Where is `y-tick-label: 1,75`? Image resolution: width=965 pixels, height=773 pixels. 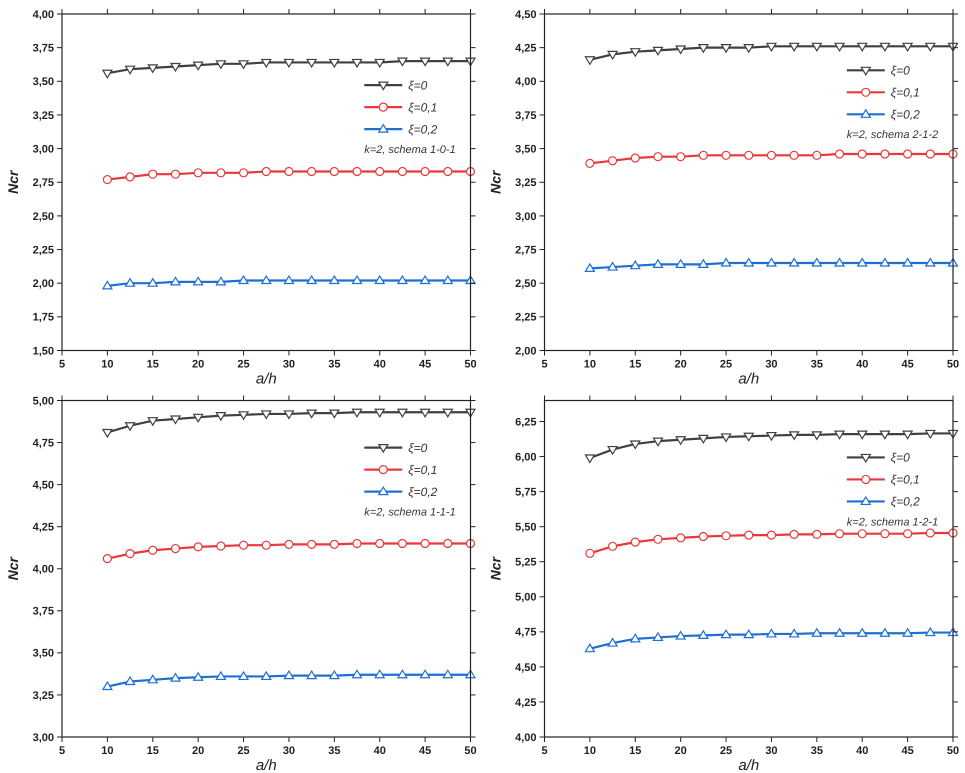 y-tick-label: 1,75 is located at coordinates (43, 318).